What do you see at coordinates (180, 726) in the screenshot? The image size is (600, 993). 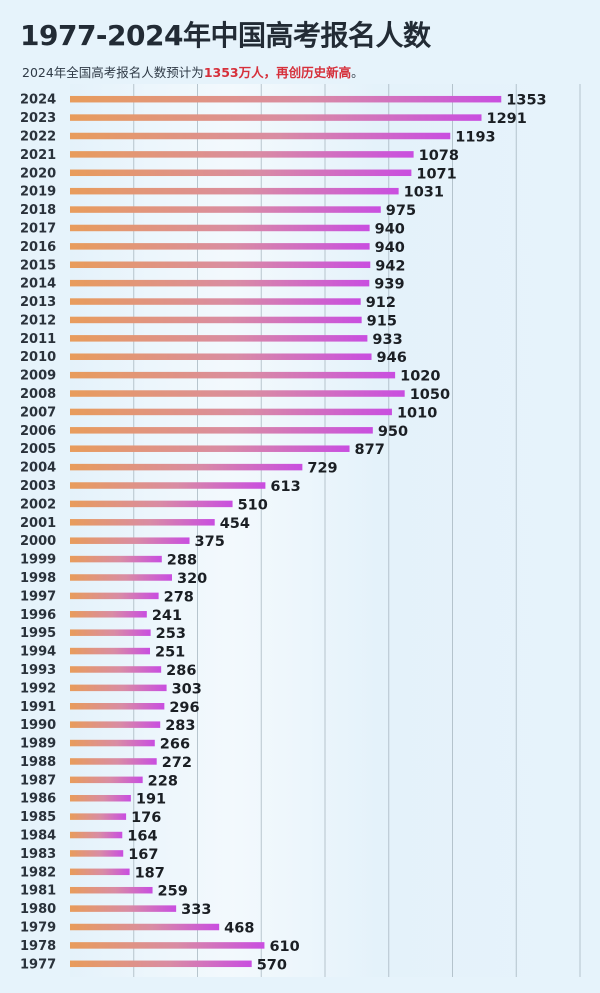 I see `value-label: 283` at bounding box center [180, 726].